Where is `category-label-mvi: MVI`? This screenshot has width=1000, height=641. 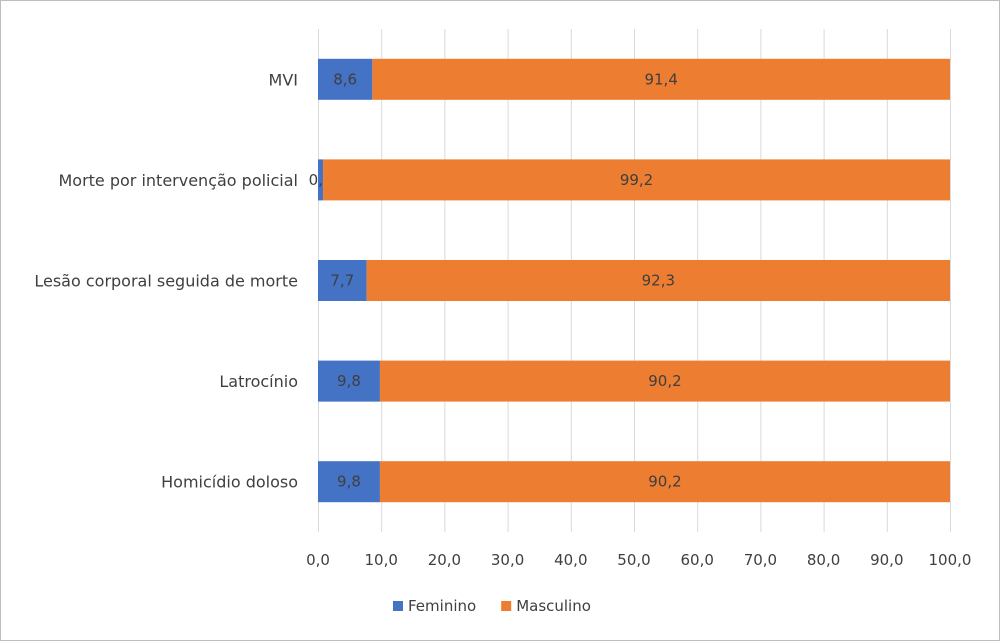
category-label-mvi: MVI is located at coordinates (283, 79).